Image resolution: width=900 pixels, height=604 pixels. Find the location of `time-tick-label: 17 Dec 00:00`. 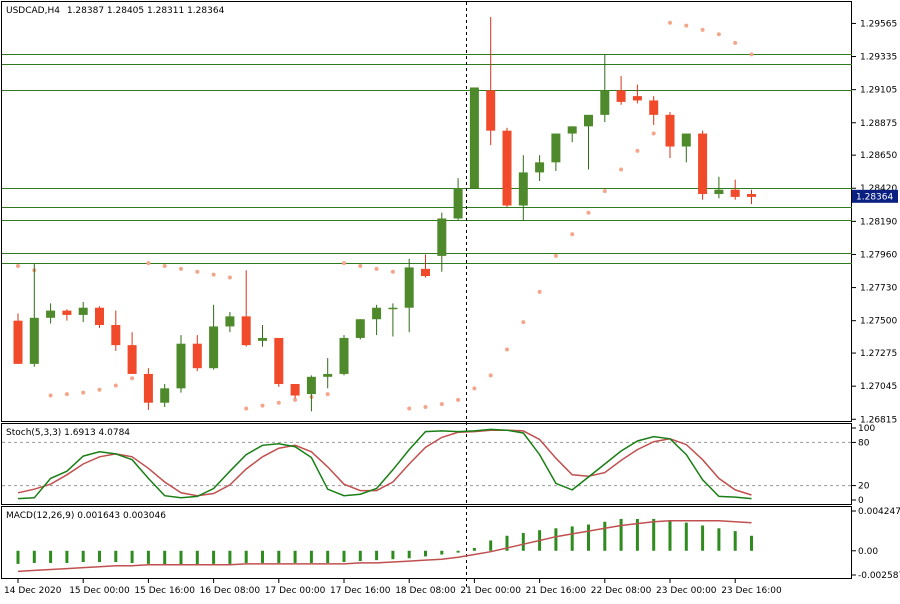

time-tick-label: 17 Dec 00:00 is located at coordinates (295, 591).